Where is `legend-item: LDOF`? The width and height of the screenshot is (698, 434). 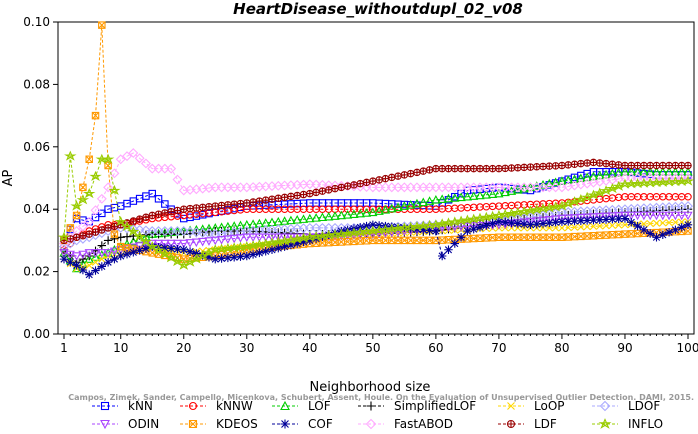
legend-item: LDOF is located at coordinates (626, 406).